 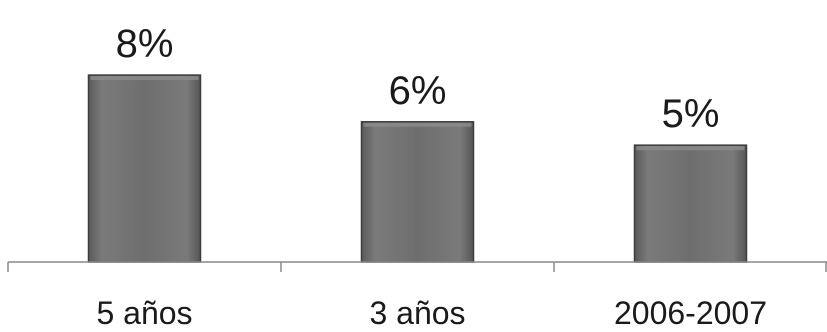 What do you see at coordinates (145, 44) in the screenshot?
I see `data-label-1: 8%` at bounding box center [145, 44].